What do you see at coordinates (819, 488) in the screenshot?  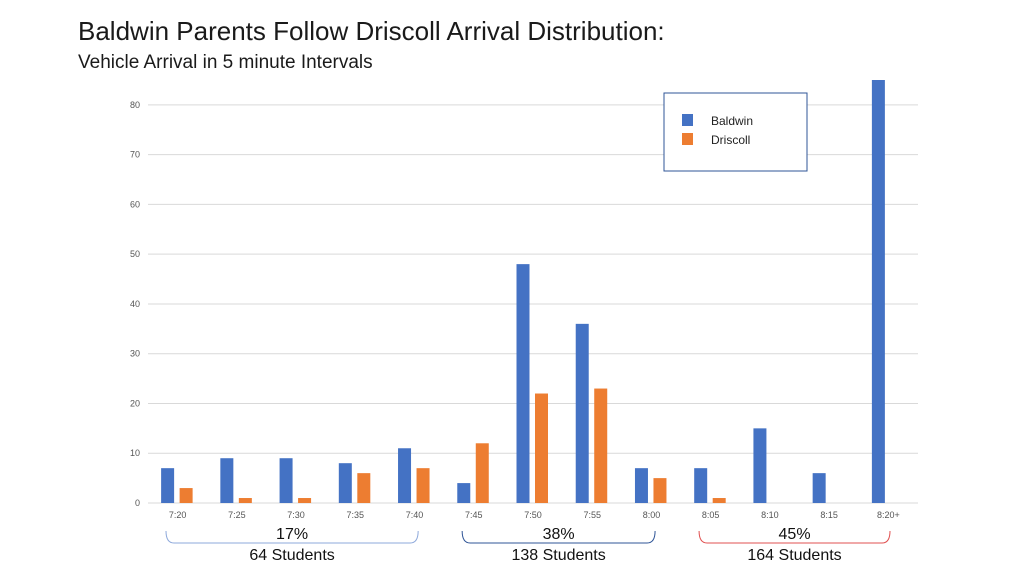 I see `bar-baldwin-8:15` at bounding box center [819, 488].